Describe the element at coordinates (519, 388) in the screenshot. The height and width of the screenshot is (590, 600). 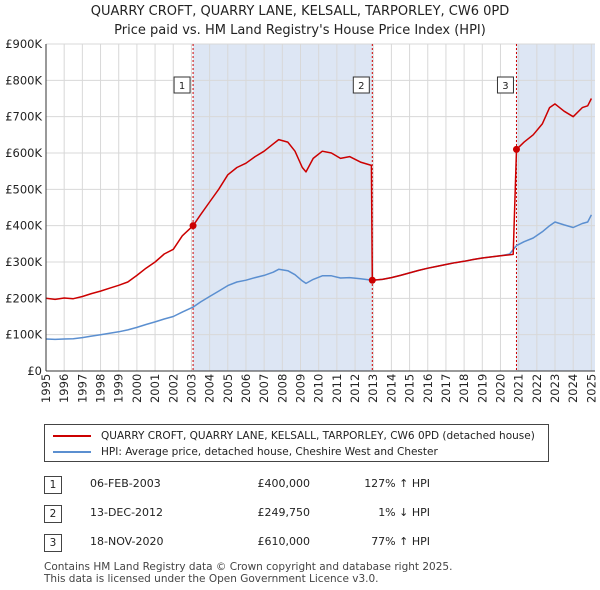
I see `x-tick-label: 2021` at that location.